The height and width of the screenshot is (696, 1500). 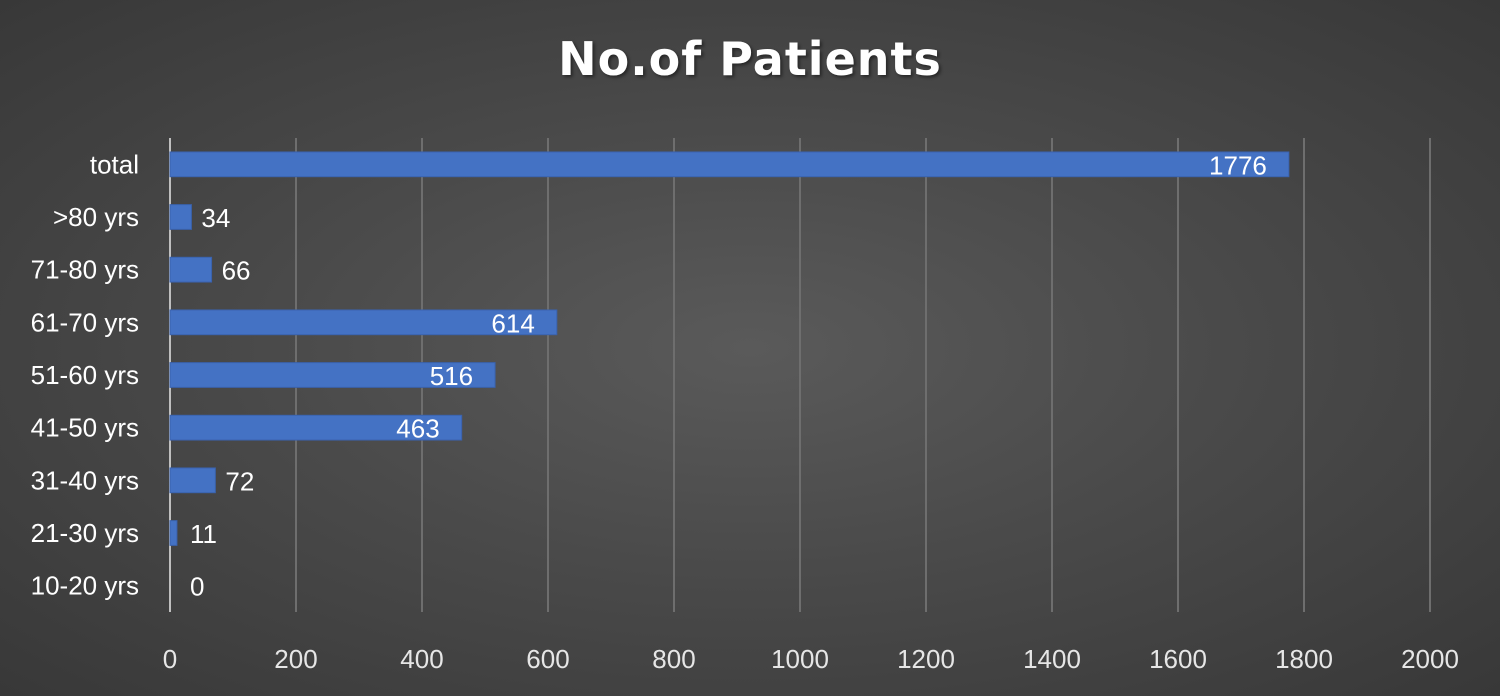 What do you see at coordinates (236, 271) in the screenshot?
I see `data-label: 66` at bounding box center [236, 271].